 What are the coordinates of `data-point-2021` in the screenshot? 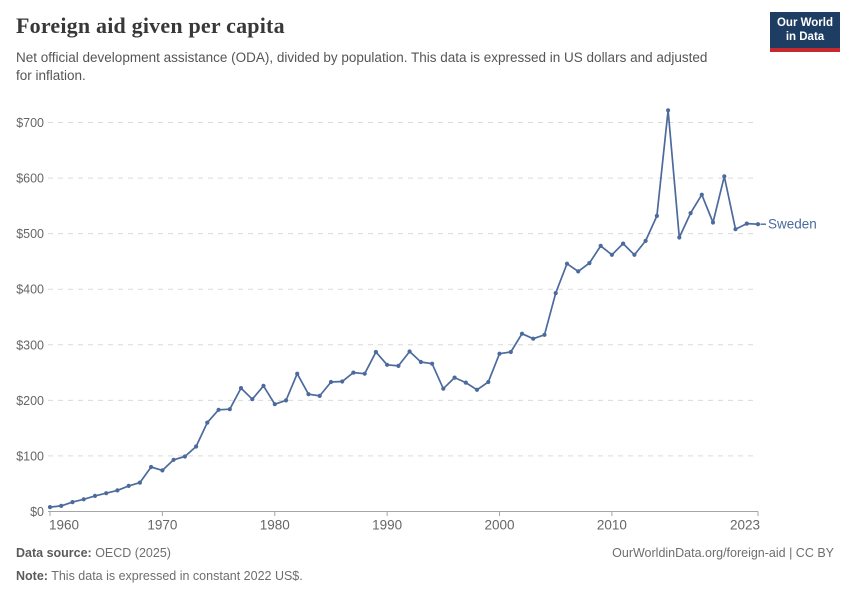 It's located at (735, 229).